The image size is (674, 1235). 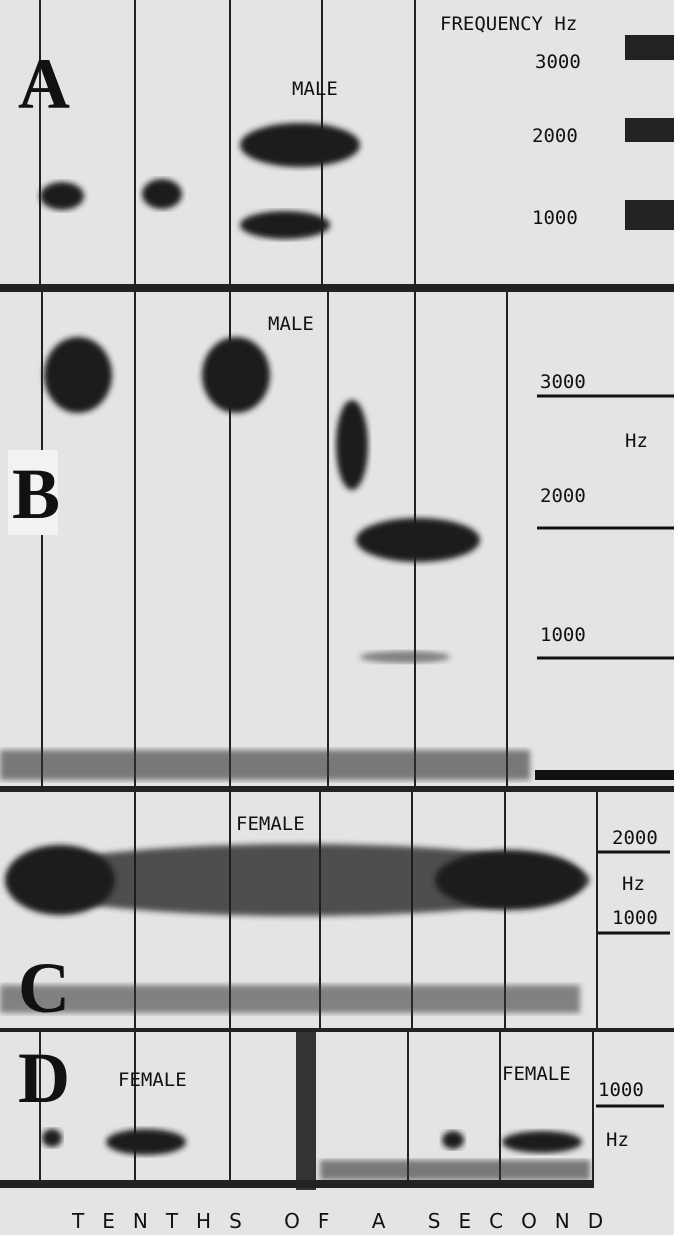 What do you see at coordinates (44, 84) in the screenshot?
I see `panel-label: A` at bounding box center [44, 84].